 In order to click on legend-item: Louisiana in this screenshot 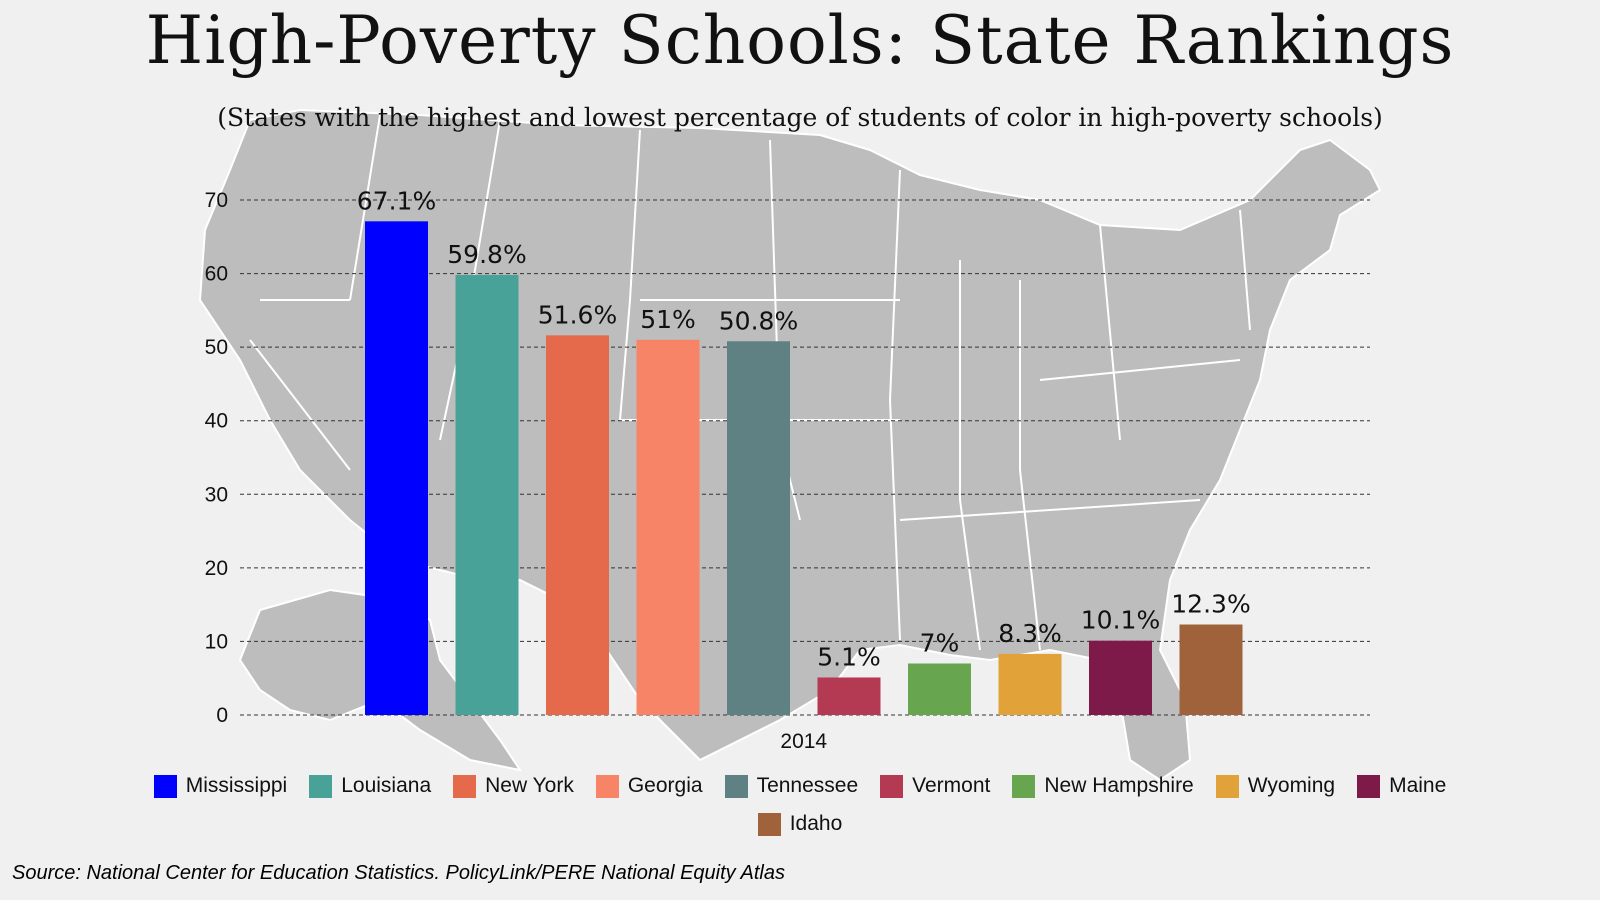, I will do `click(370, 786)`.